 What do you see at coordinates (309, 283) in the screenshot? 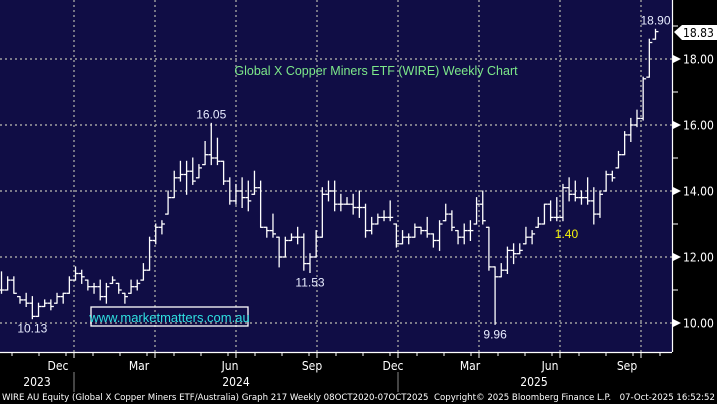
I see `price-annotation: 11.53` at bounding box center [309, 283].